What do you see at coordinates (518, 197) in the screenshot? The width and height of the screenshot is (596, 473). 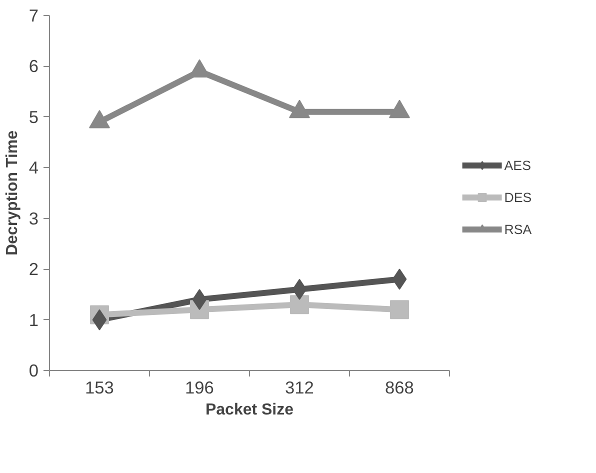 I see `legend-label: DES` at bounding box center [518, 197].